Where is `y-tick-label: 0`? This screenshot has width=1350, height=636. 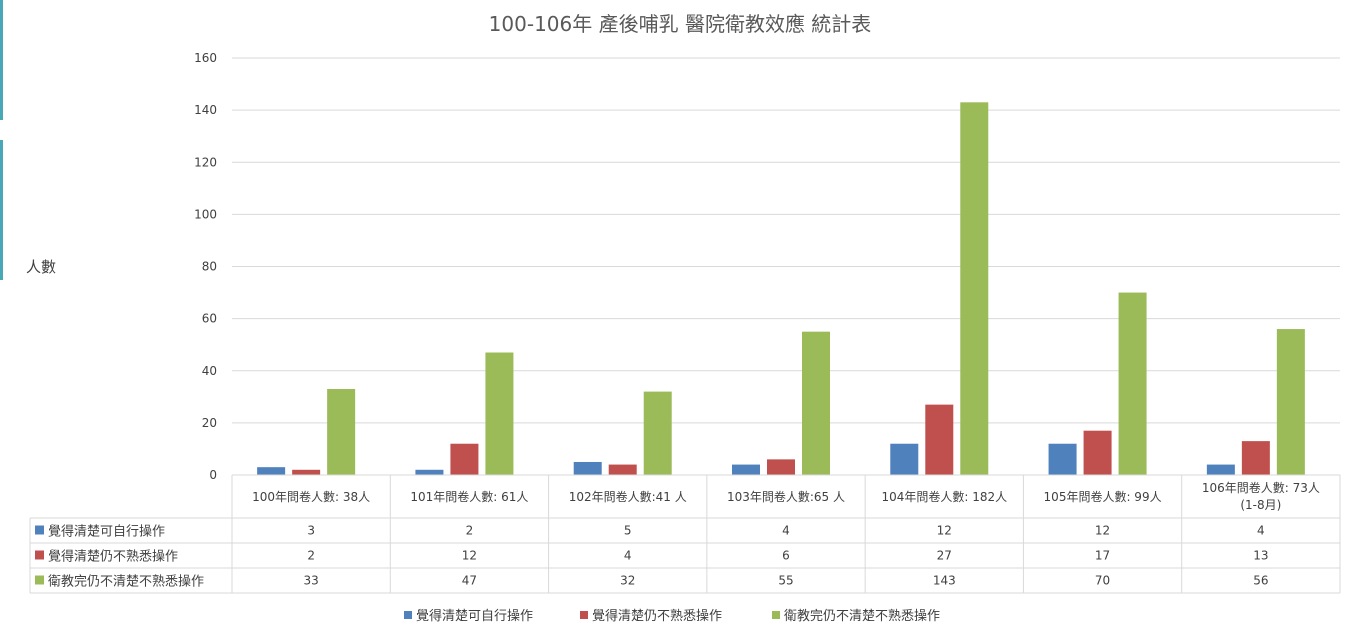 y-tick-label: 0 is located at coordinates (213, 475).